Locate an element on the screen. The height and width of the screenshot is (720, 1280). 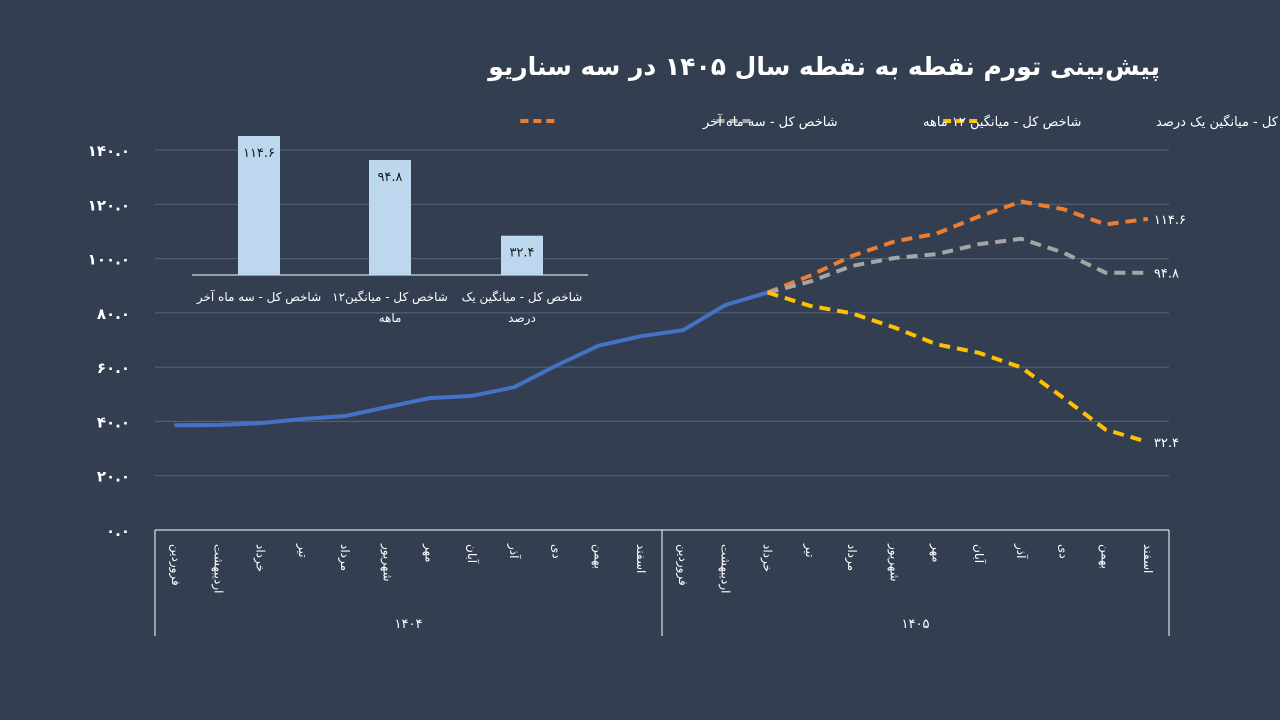
y-tick-label: ۴۰.۰ is located at coordinates (113, 422).